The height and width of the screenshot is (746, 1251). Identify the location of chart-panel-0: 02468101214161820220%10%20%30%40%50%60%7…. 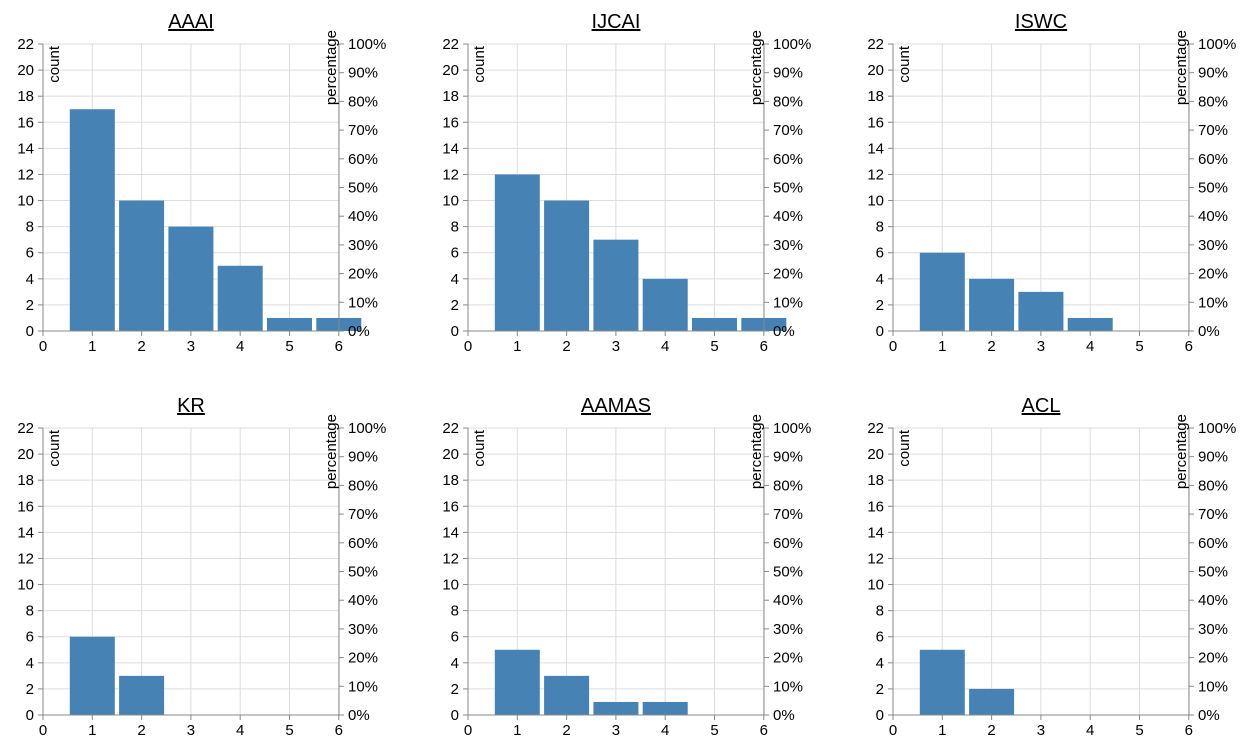
(201, 183).